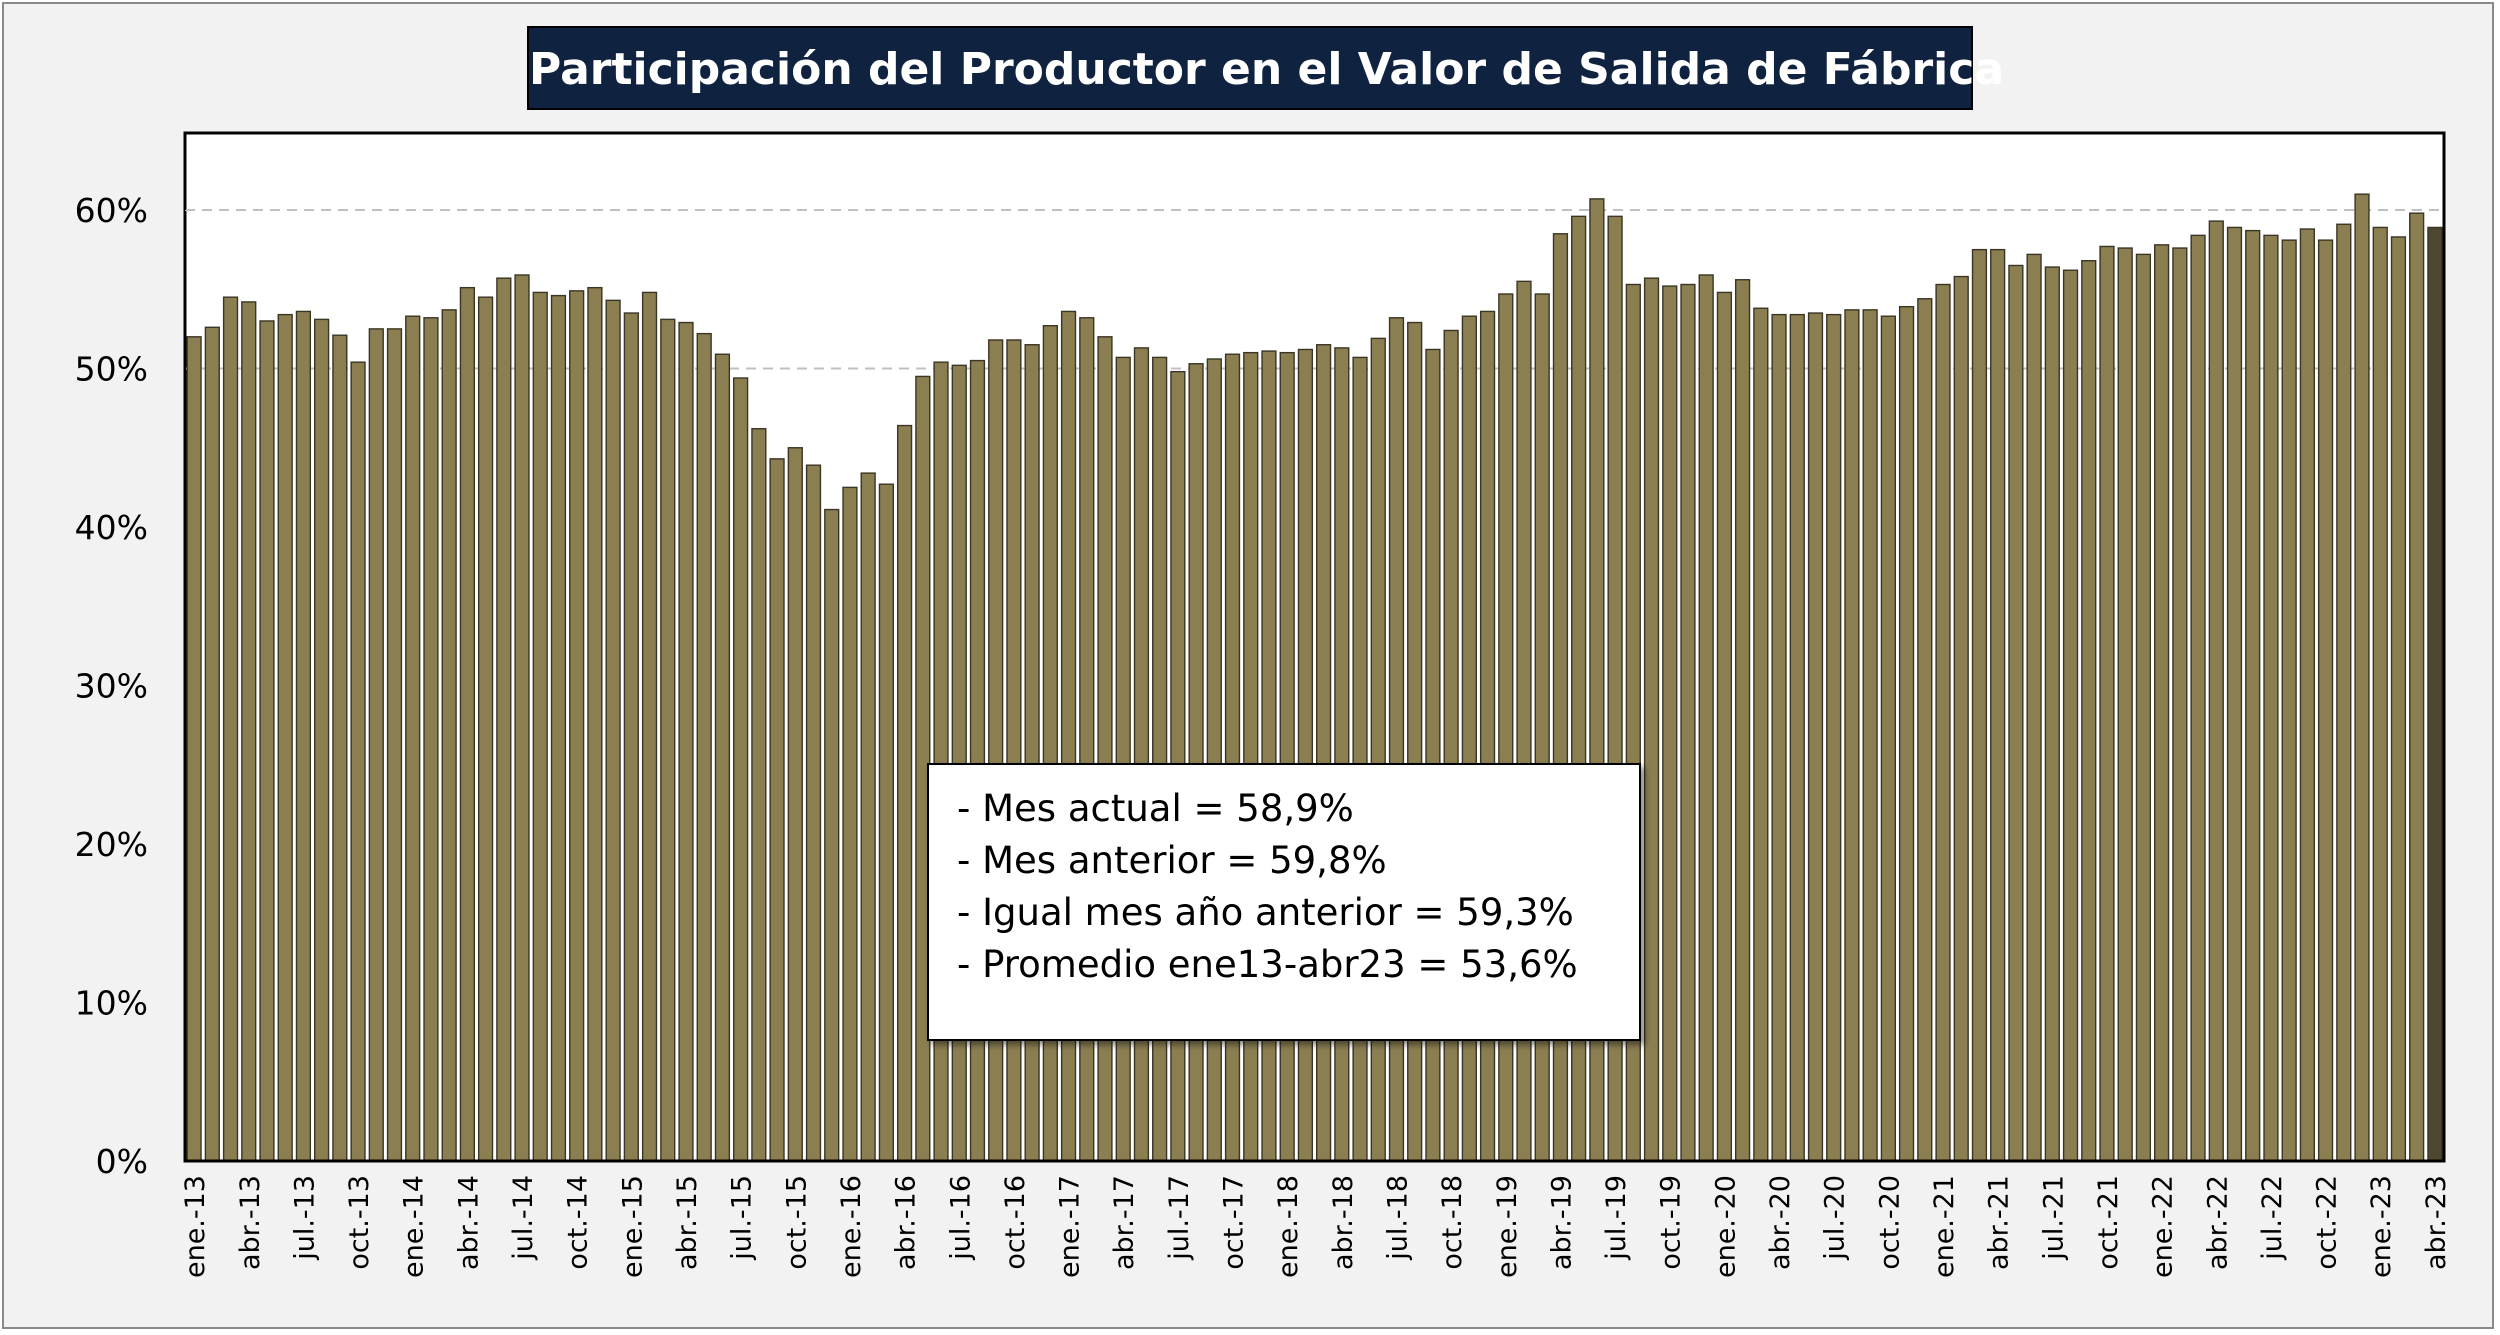 The width and height of the screenshot is (2500, 1335). I want to click on x-tick-label-ene.-23: ene.-23, so click(2381, 1226).